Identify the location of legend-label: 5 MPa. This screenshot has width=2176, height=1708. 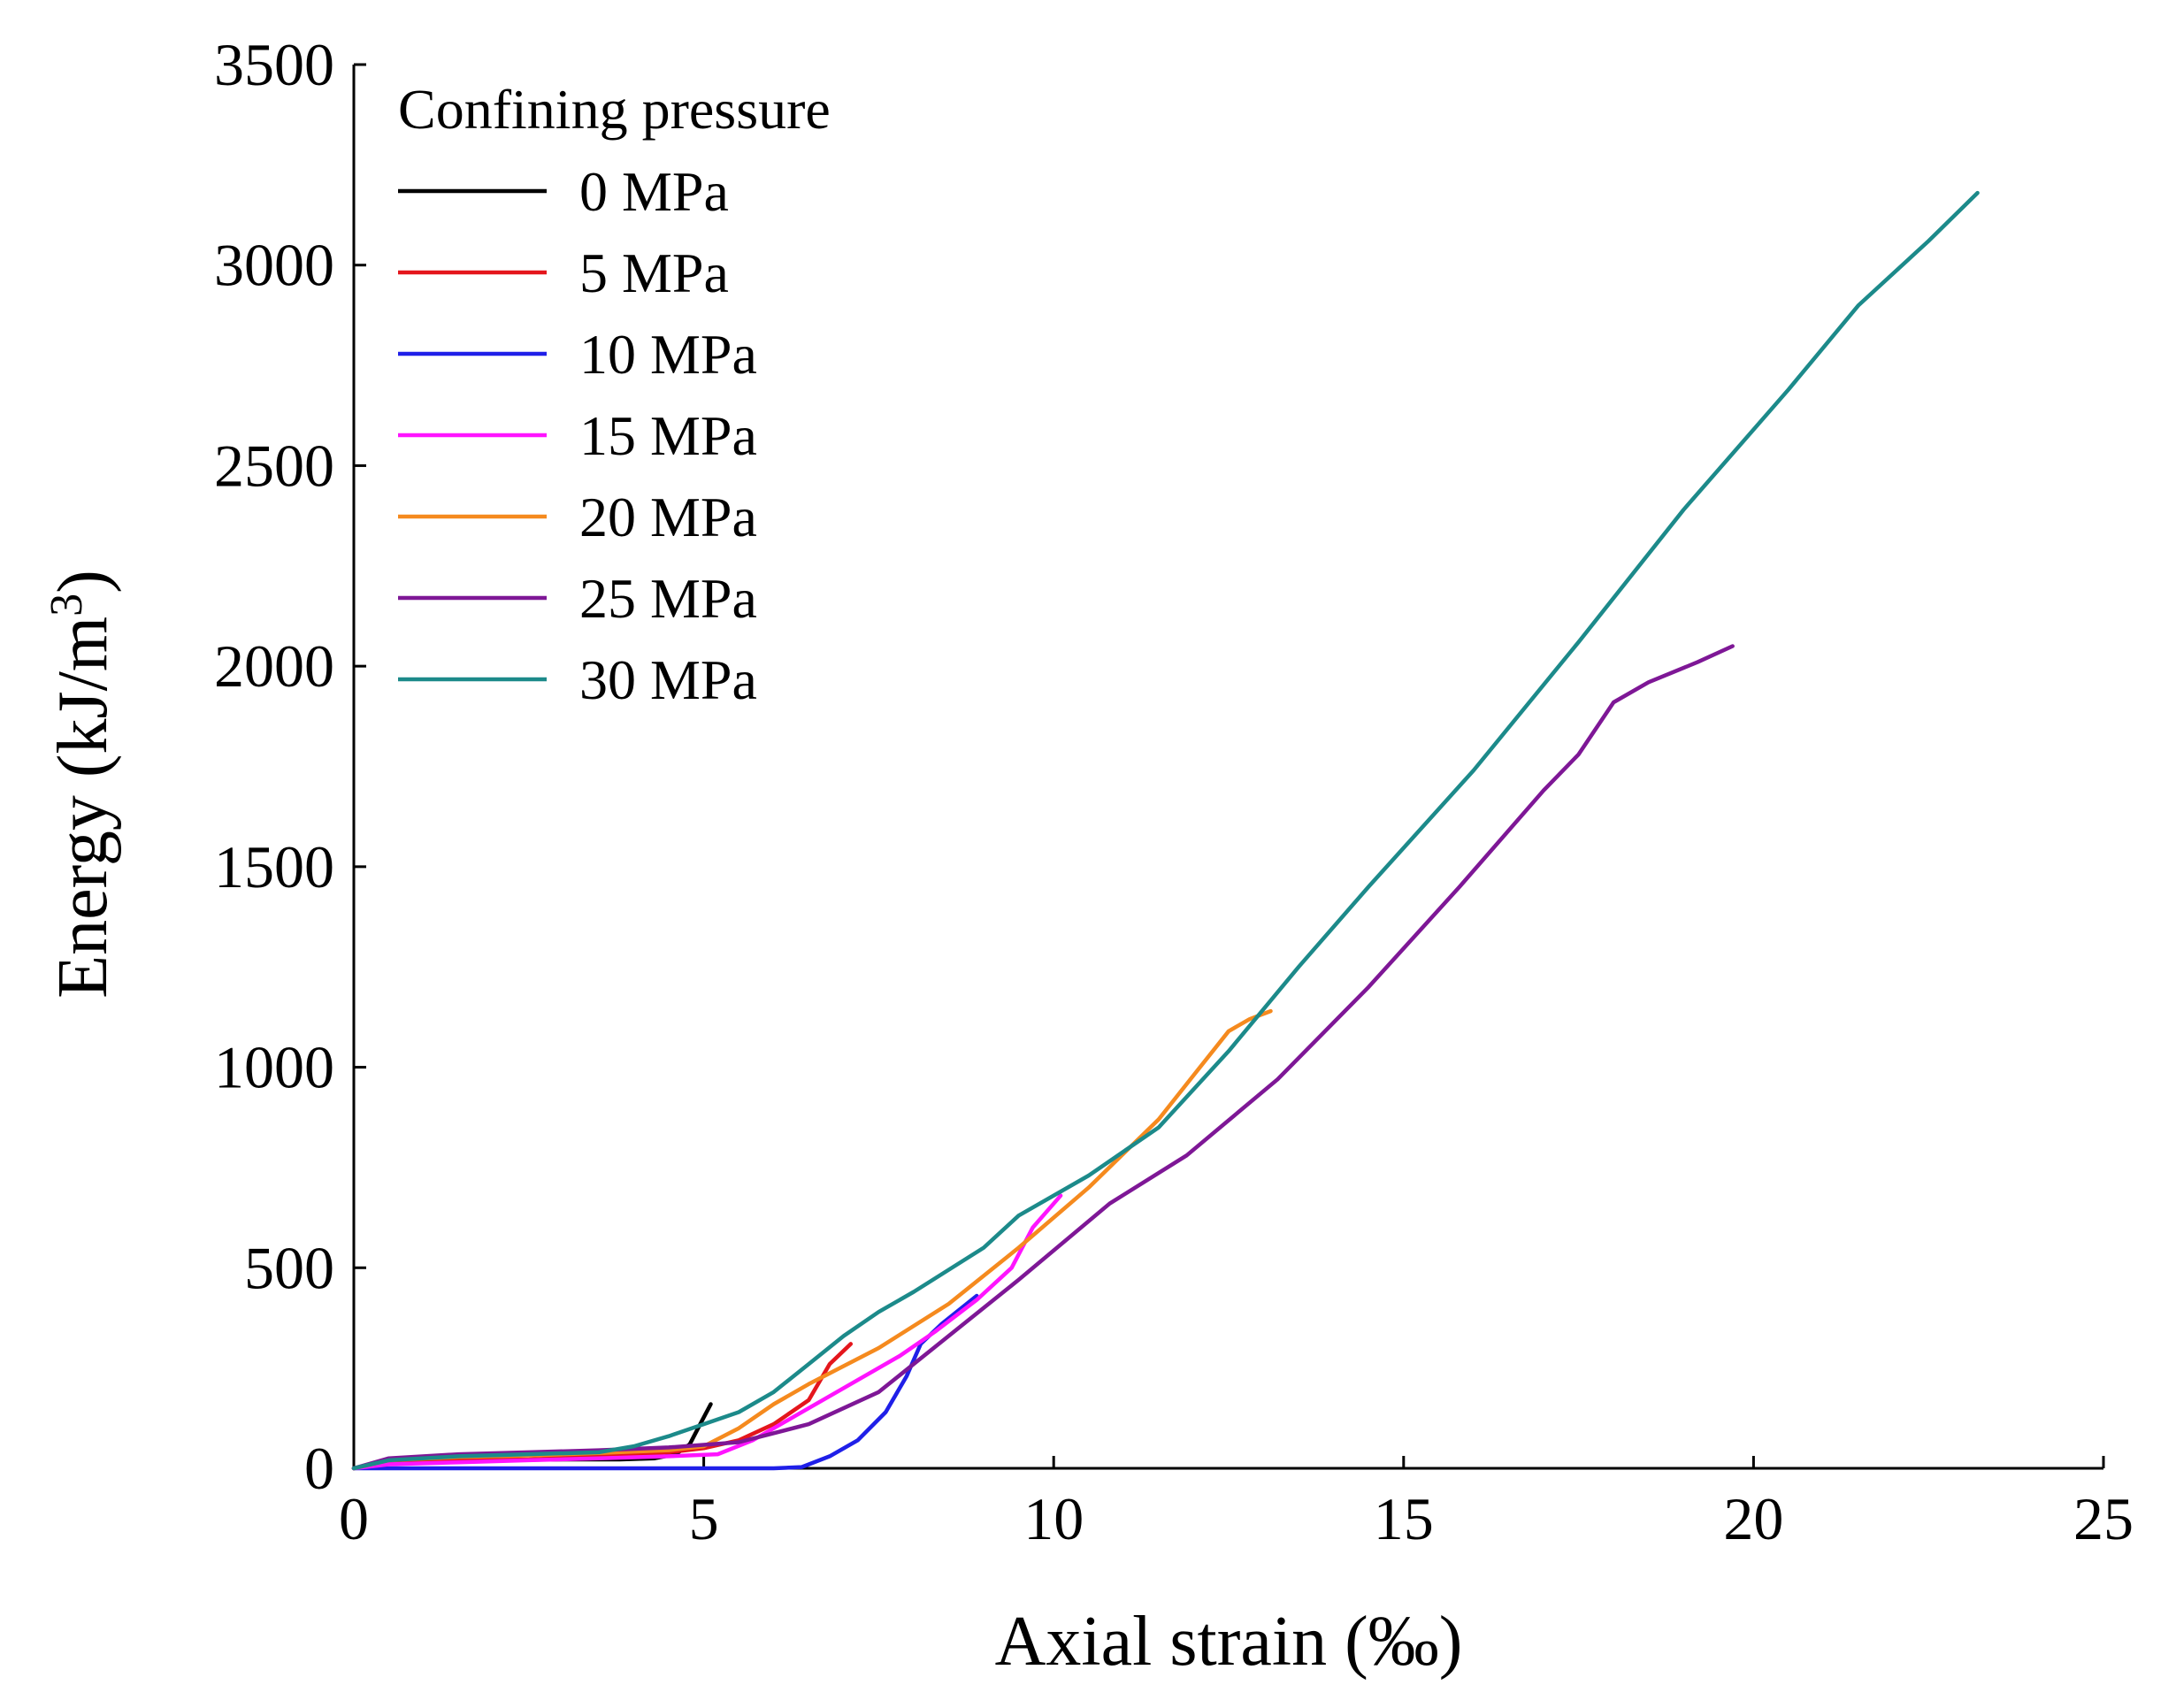
(654, 272).